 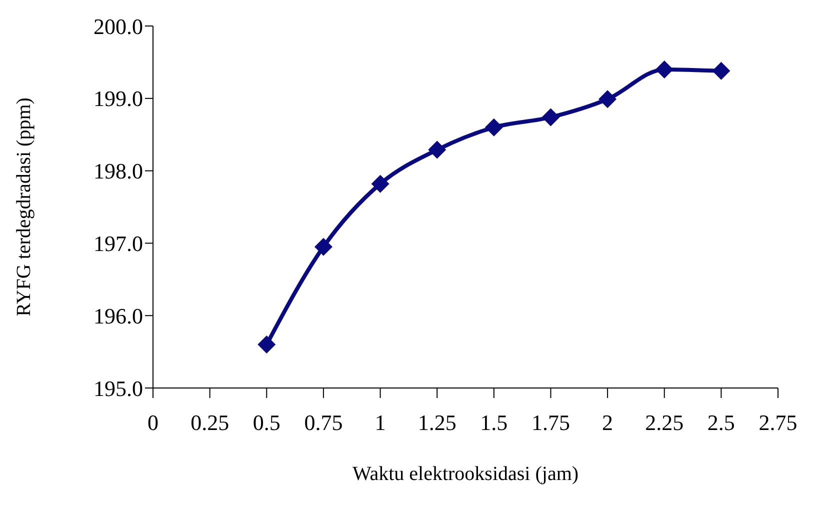 I want to click on x-tick-label: 0.25, so click(x=210, y=422).